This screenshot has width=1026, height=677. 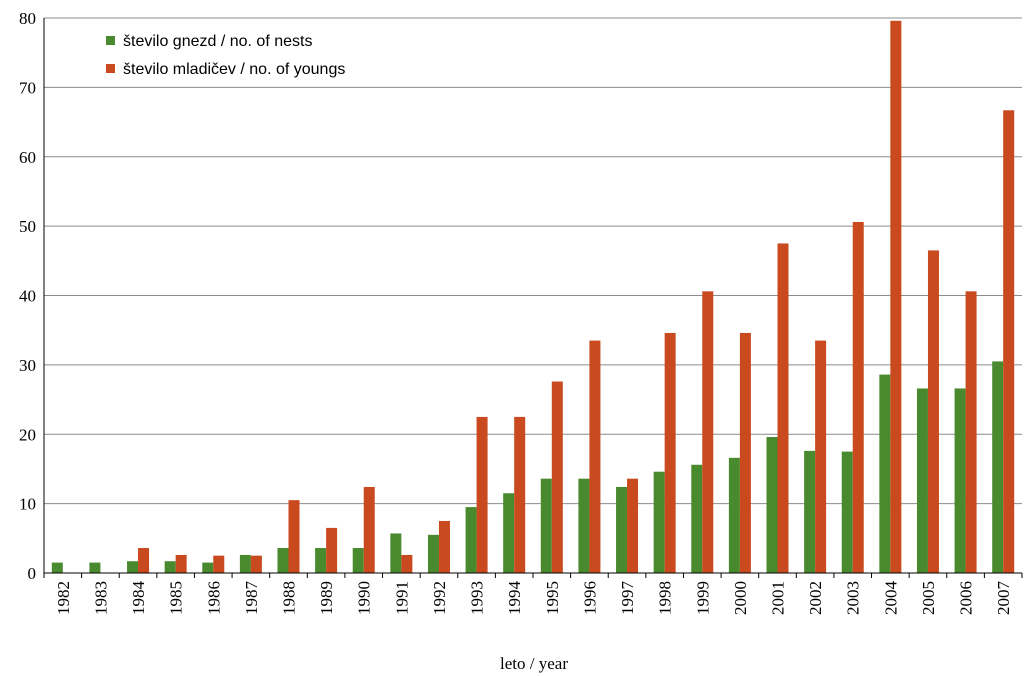 What do you see at coordinates (133, 567) in the screenshot?
I see `bar-nests-1984` at bounding box center [133, 567].